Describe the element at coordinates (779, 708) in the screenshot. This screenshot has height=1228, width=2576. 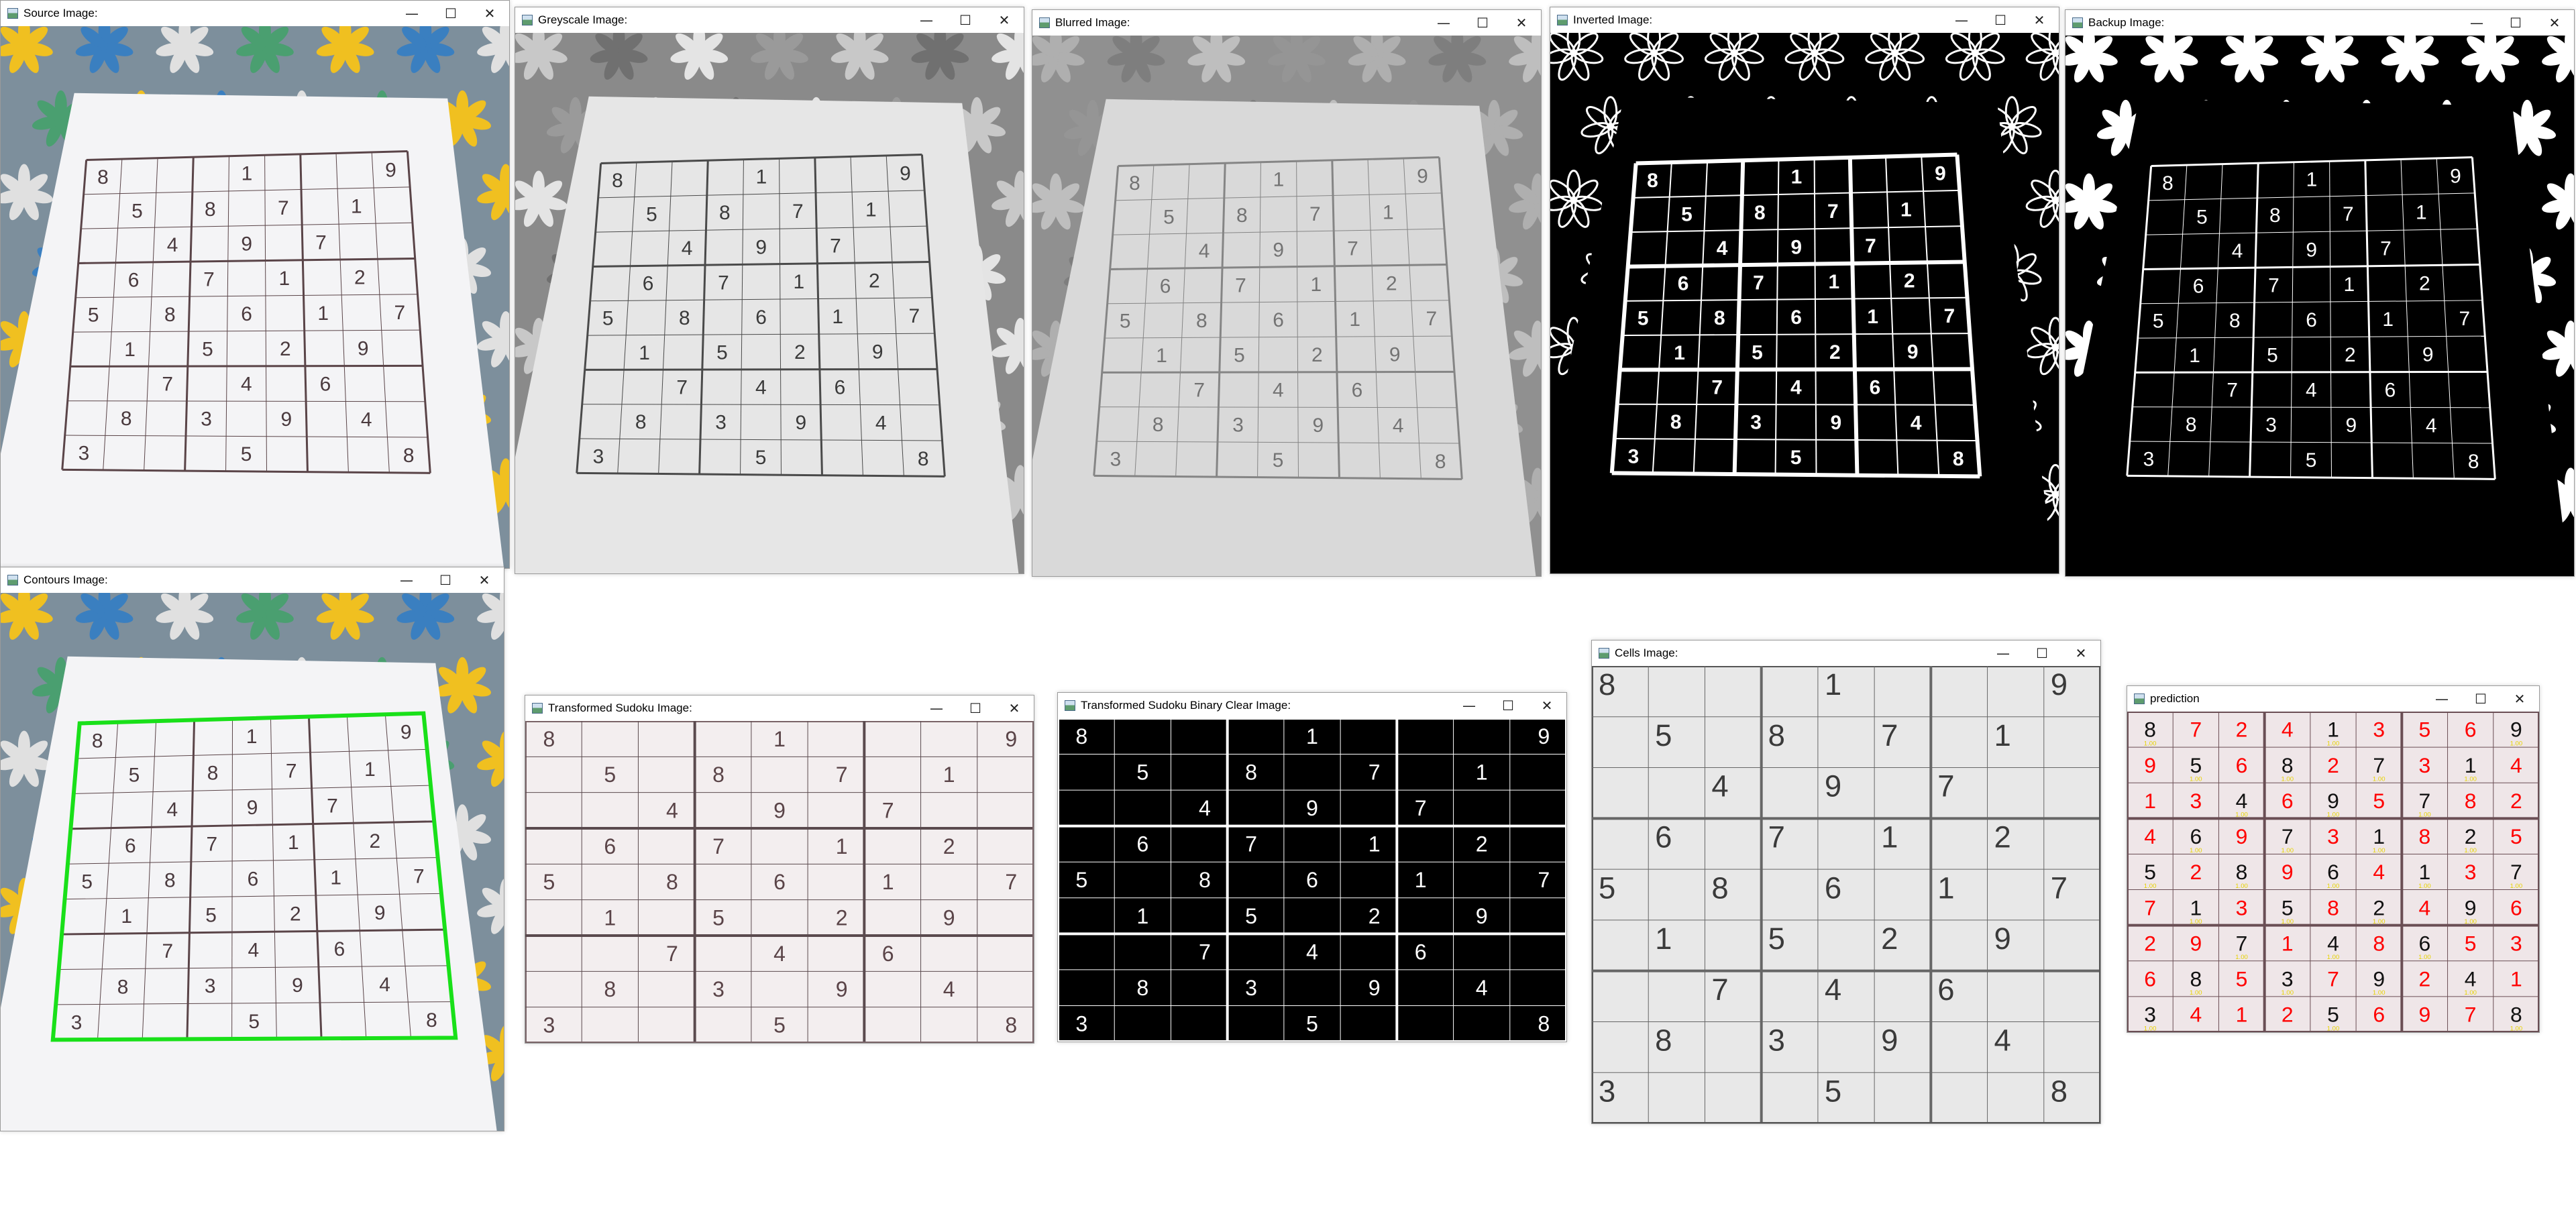
I see `title-bar: Transformed Sudoku Image: — ☐ ✕` at that location.